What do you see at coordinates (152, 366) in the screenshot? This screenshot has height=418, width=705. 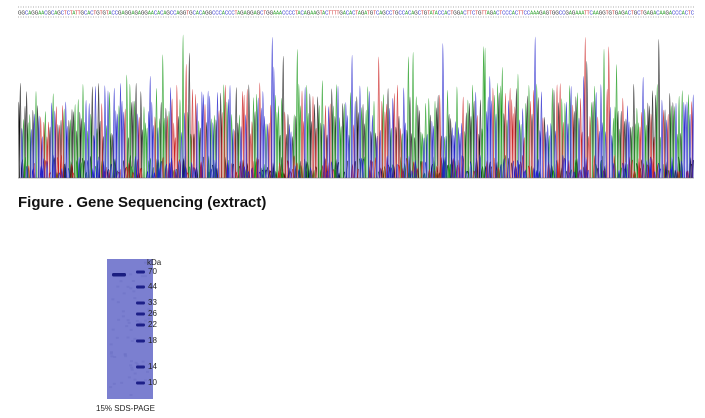 I see `gel-marker-label: 14` at bounding box center [152, 366].